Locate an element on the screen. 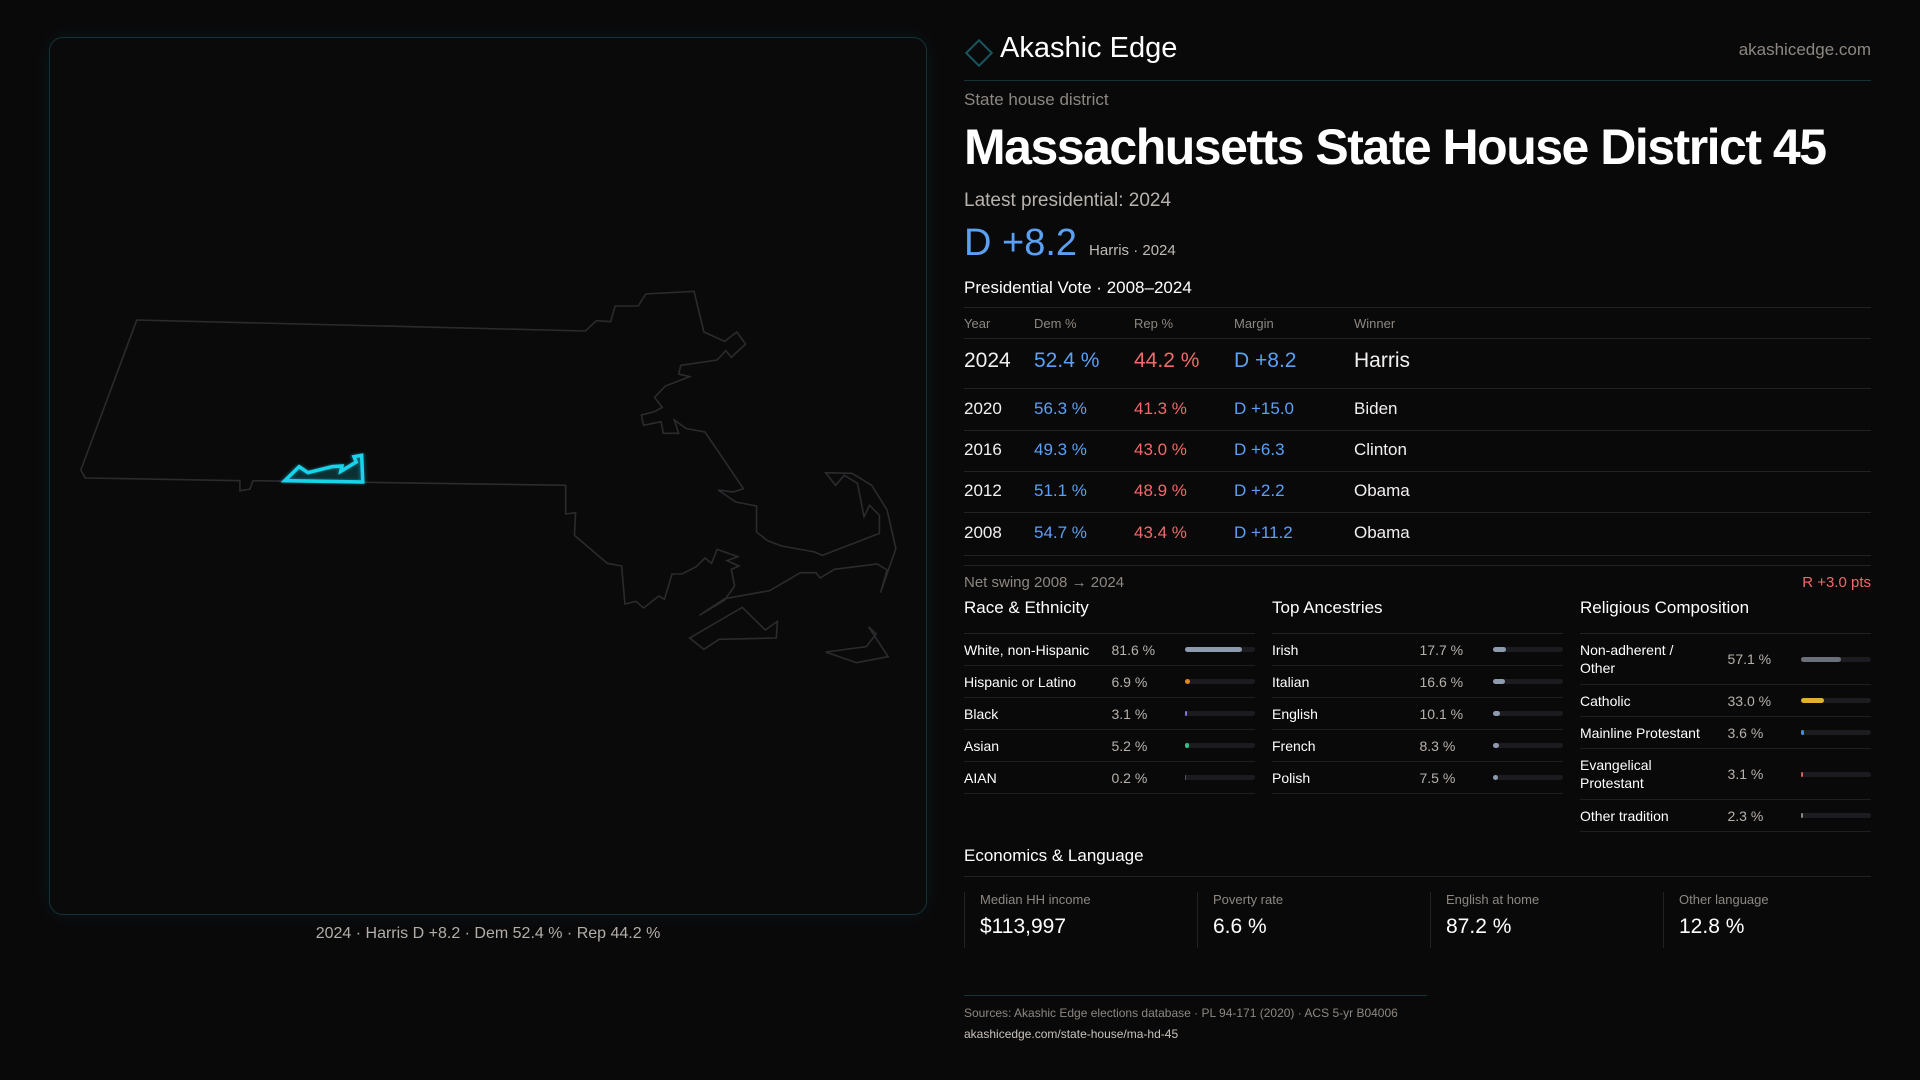  row-label: Evangelical Protestant is located at coordinates (1616, 774).